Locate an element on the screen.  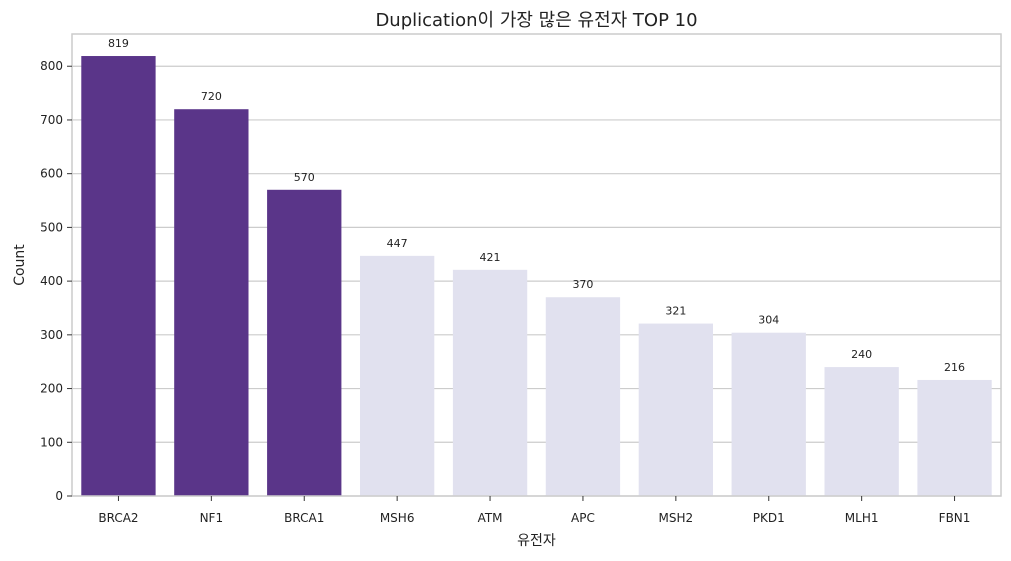
bar-brca1 is located at coordinates (304, 342).